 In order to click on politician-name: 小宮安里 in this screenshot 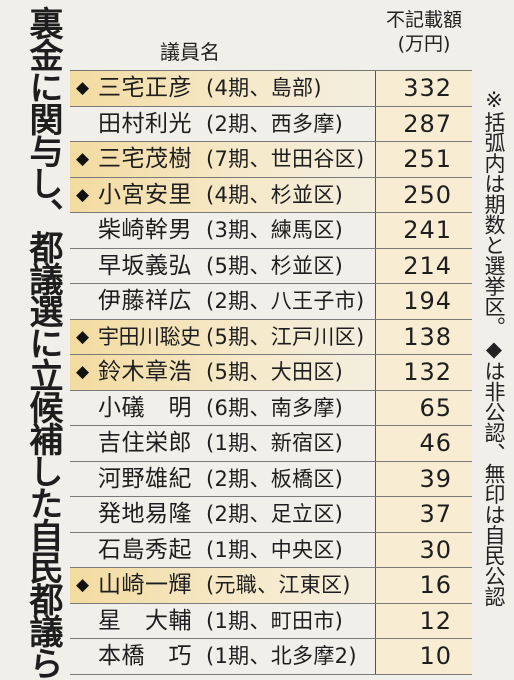, I will do `click(145, 194)`.